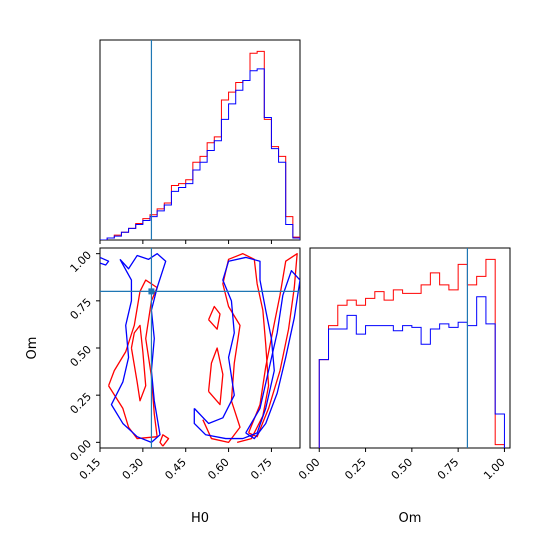 The width and height of the screenshot is (550, 554). I want to click on h0-histogram-frame, so click(200, 140).